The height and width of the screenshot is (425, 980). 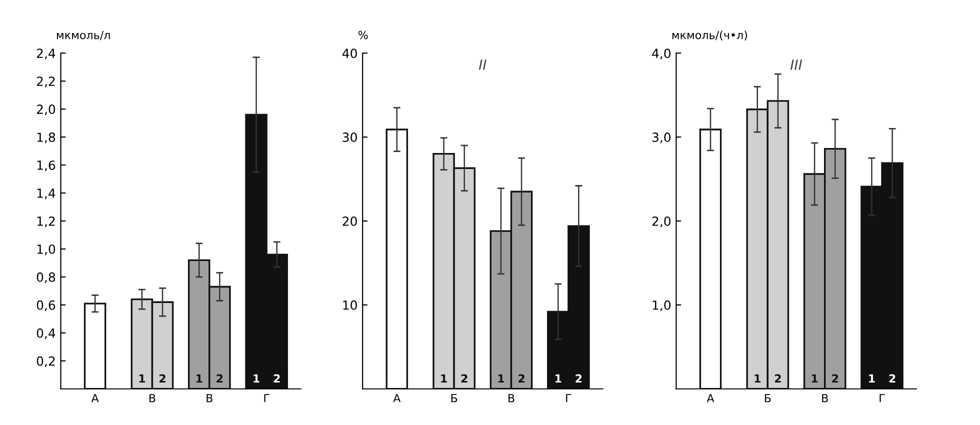 What do you see at coordinates (796, 65) in the screenshot?
I see `chart-title: III` at bounding box center [796, 65].